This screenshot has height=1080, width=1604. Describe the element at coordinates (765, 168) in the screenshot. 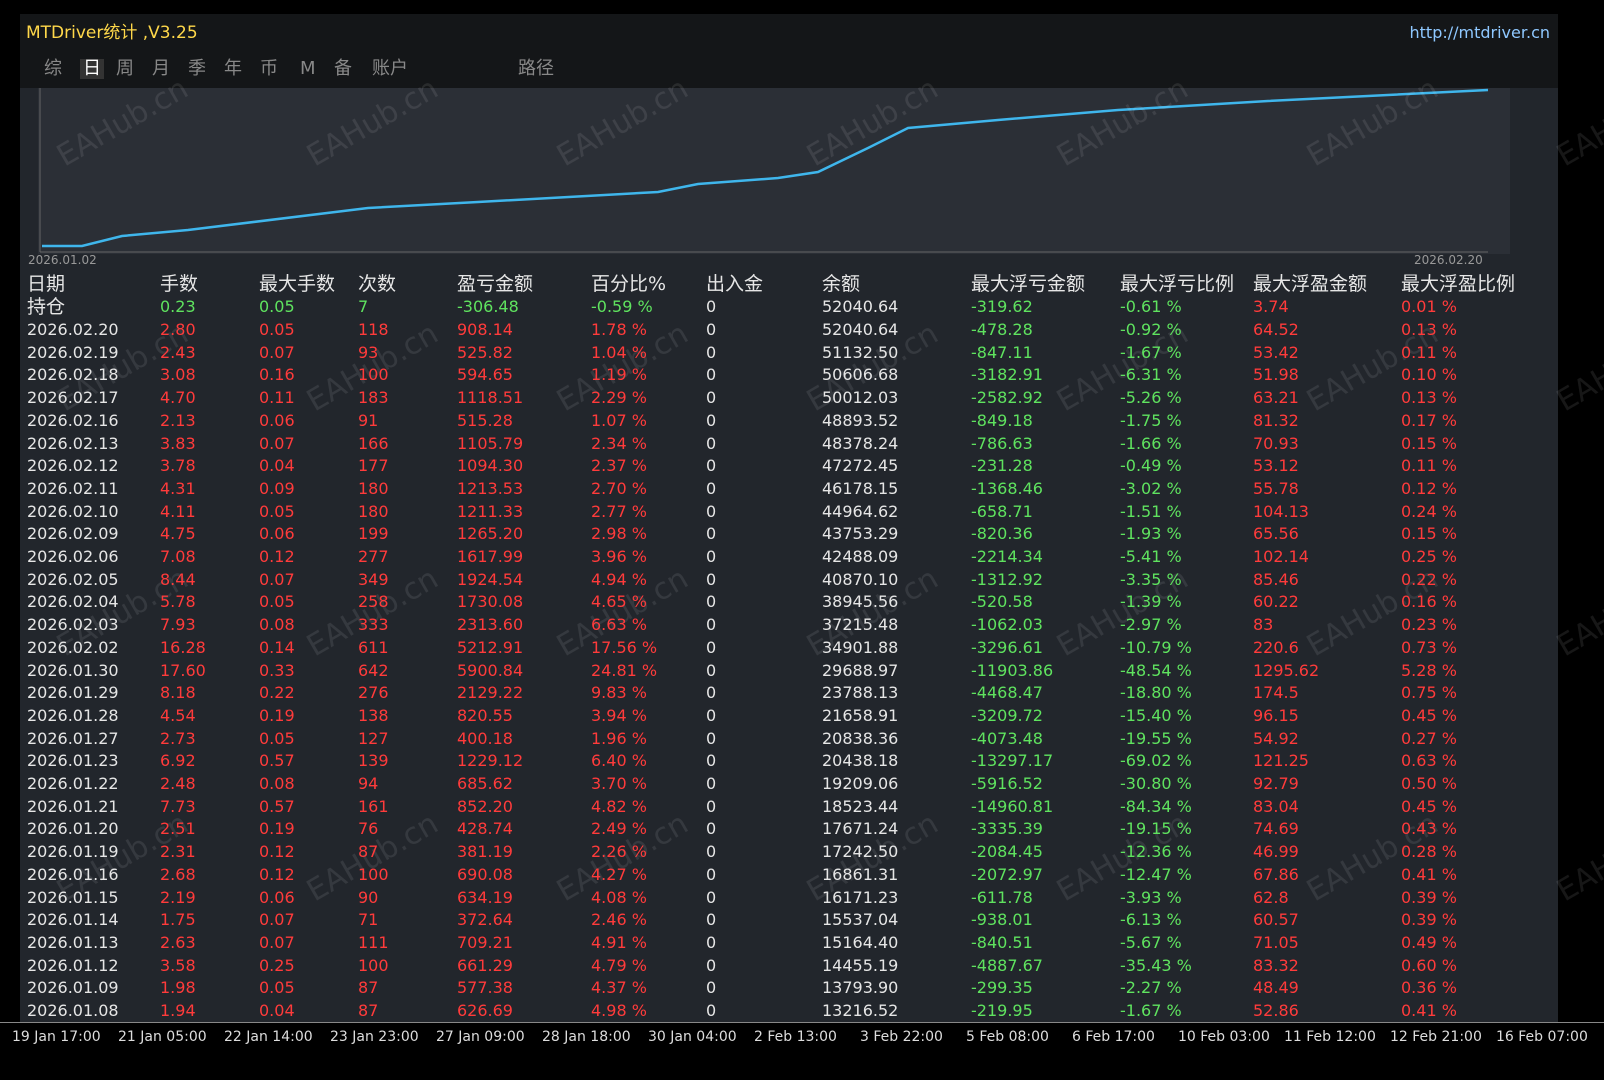

I see `equity-curve` at that location.